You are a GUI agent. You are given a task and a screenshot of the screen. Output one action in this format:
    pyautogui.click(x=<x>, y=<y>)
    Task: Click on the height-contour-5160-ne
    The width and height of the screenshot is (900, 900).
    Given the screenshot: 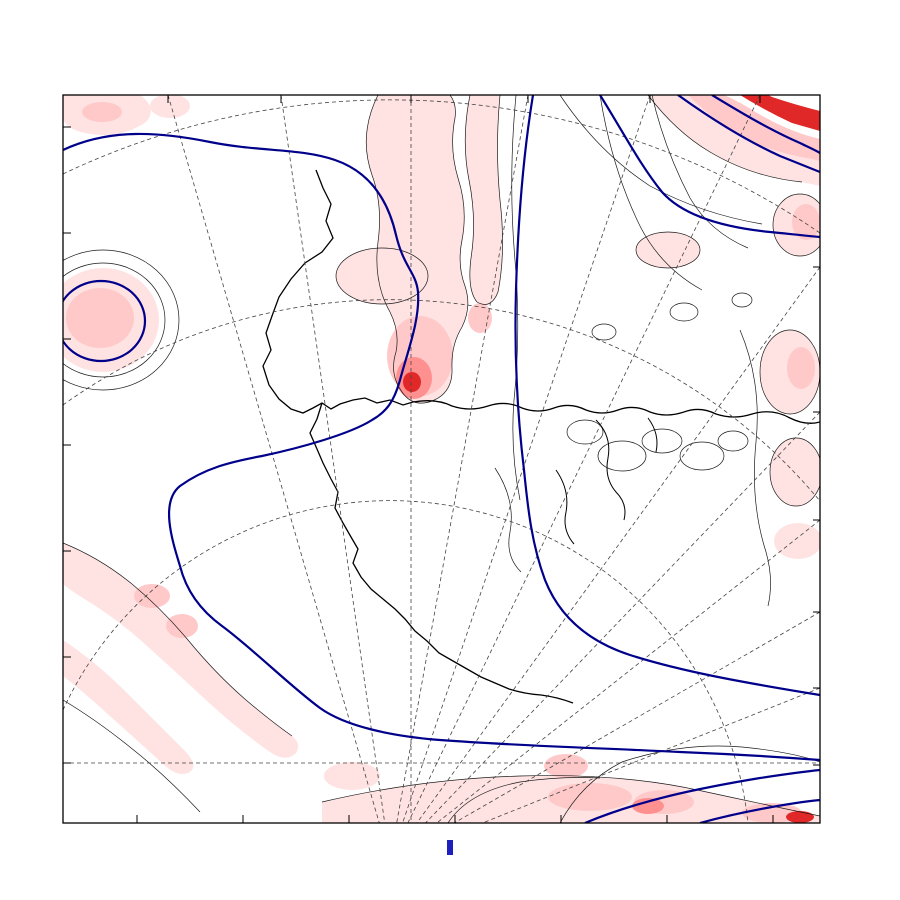 What is the action you would take?
    pyautogui.click(x=709, y=167)
    